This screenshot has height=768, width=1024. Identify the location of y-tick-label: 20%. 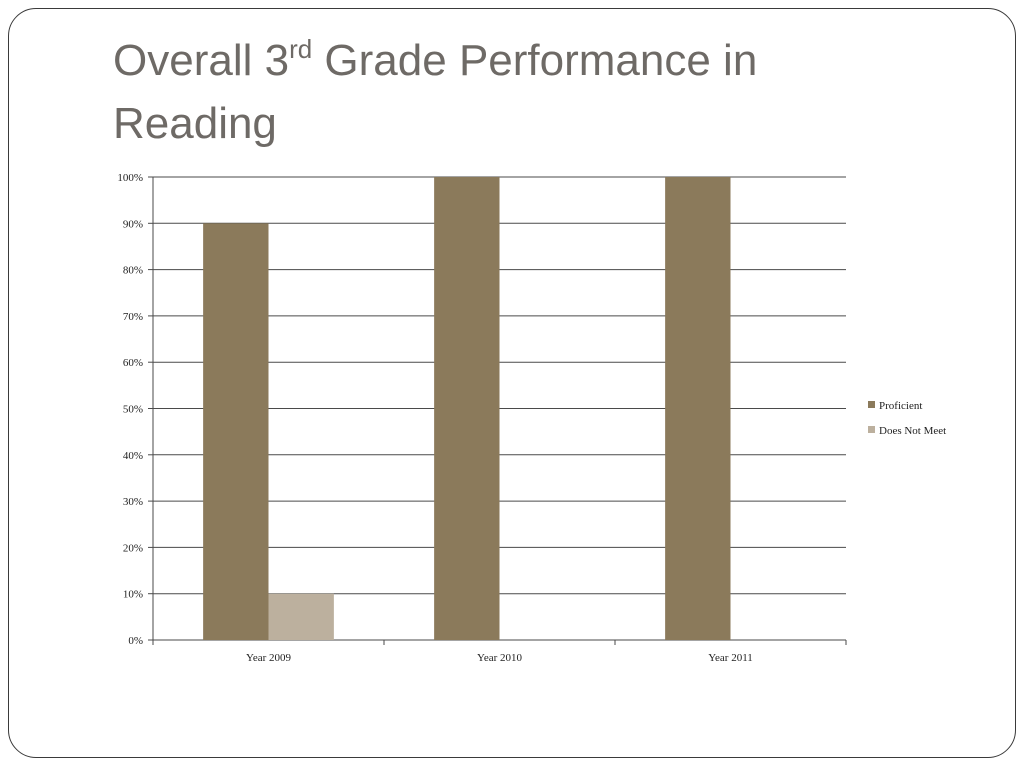
(133, 548).